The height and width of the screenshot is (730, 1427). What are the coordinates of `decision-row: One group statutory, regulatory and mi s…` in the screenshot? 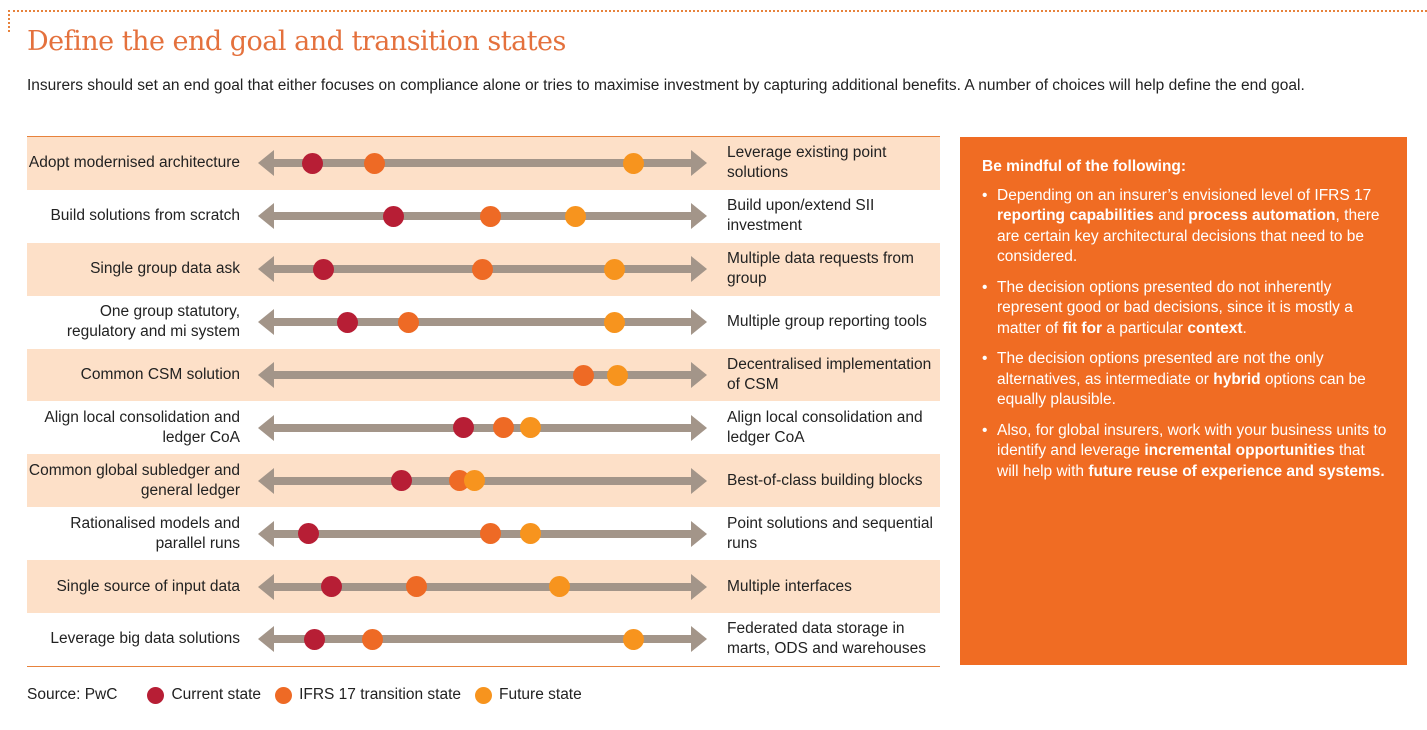 It's located at (483, 322).